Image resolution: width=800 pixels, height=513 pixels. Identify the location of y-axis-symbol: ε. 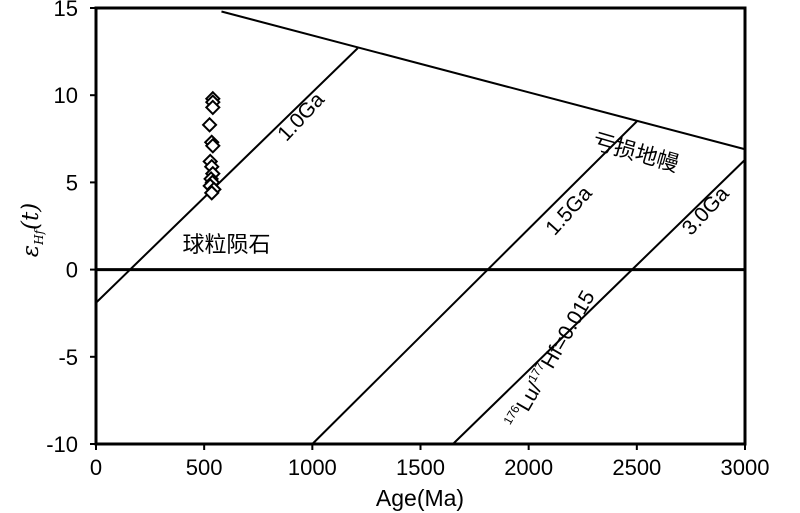
(31, 251).